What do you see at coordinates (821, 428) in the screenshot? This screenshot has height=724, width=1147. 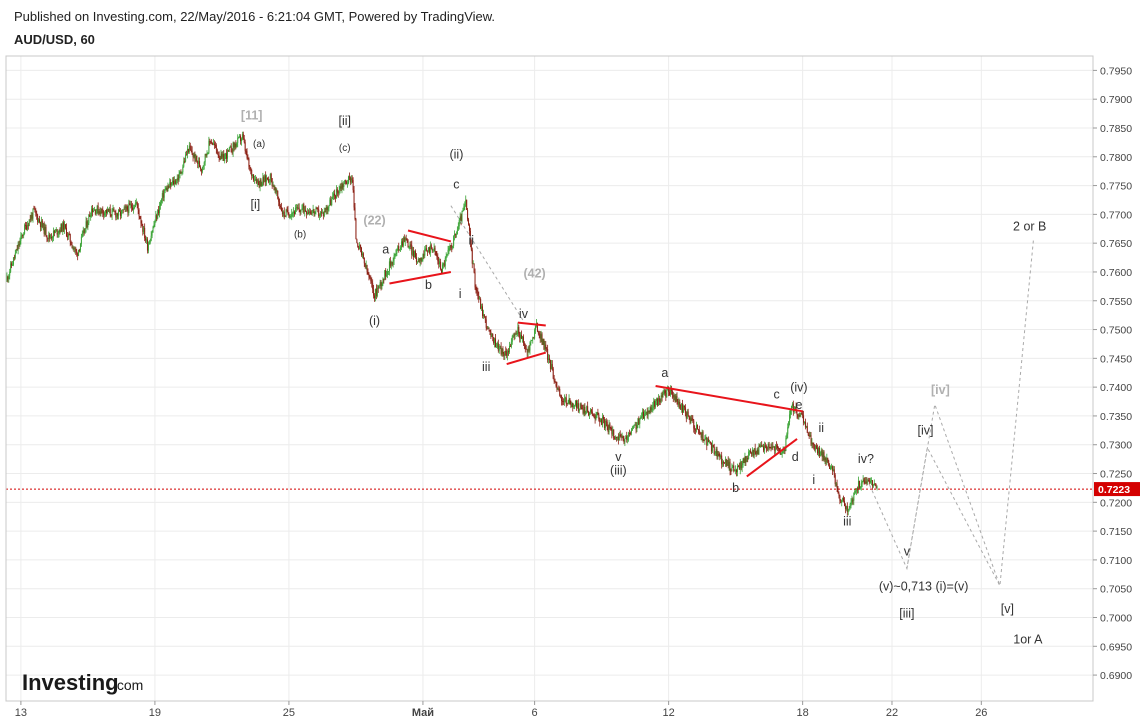 I see `wave-label: ii` at bounding box center [821, 428].